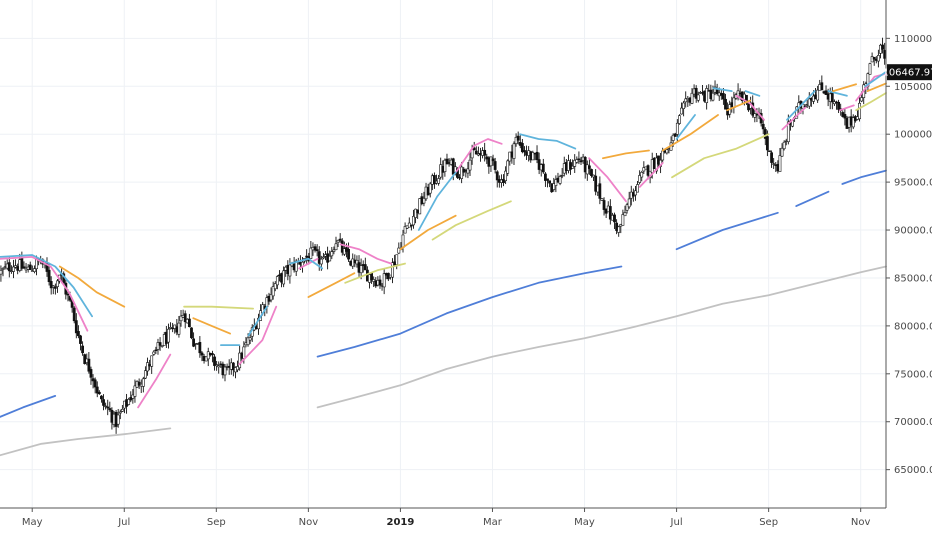 The height and width of the screenshot is (550, 932). What do you see at coordinates (123, 522) in the screenshot?
I see `time-tick-label: Jul` at bounding box center [123, 522].